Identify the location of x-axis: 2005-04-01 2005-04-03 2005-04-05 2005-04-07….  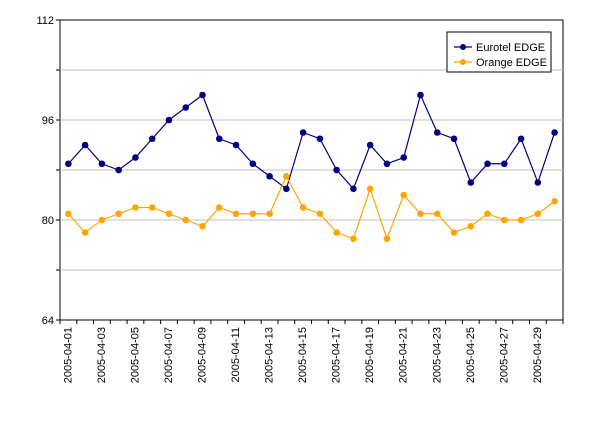
(311, 351).